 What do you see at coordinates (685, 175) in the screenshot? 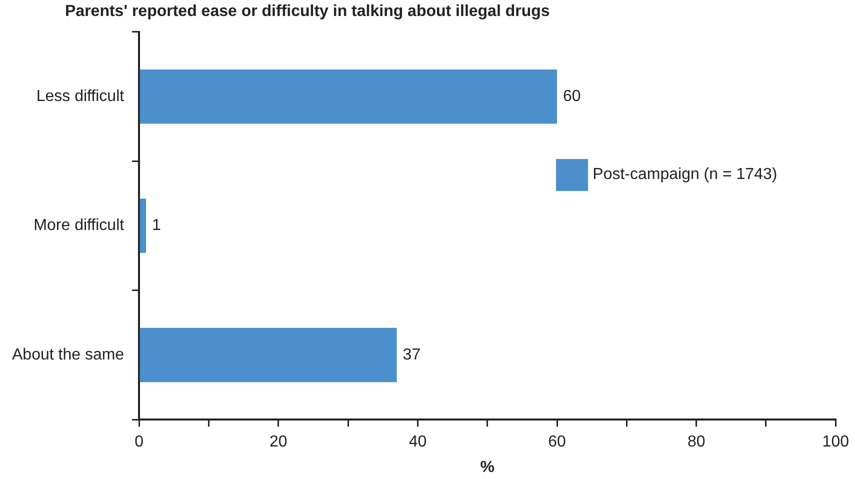
I see `legend-label: Post-campaign (n = 1743)` at bounding box center [685, 175].